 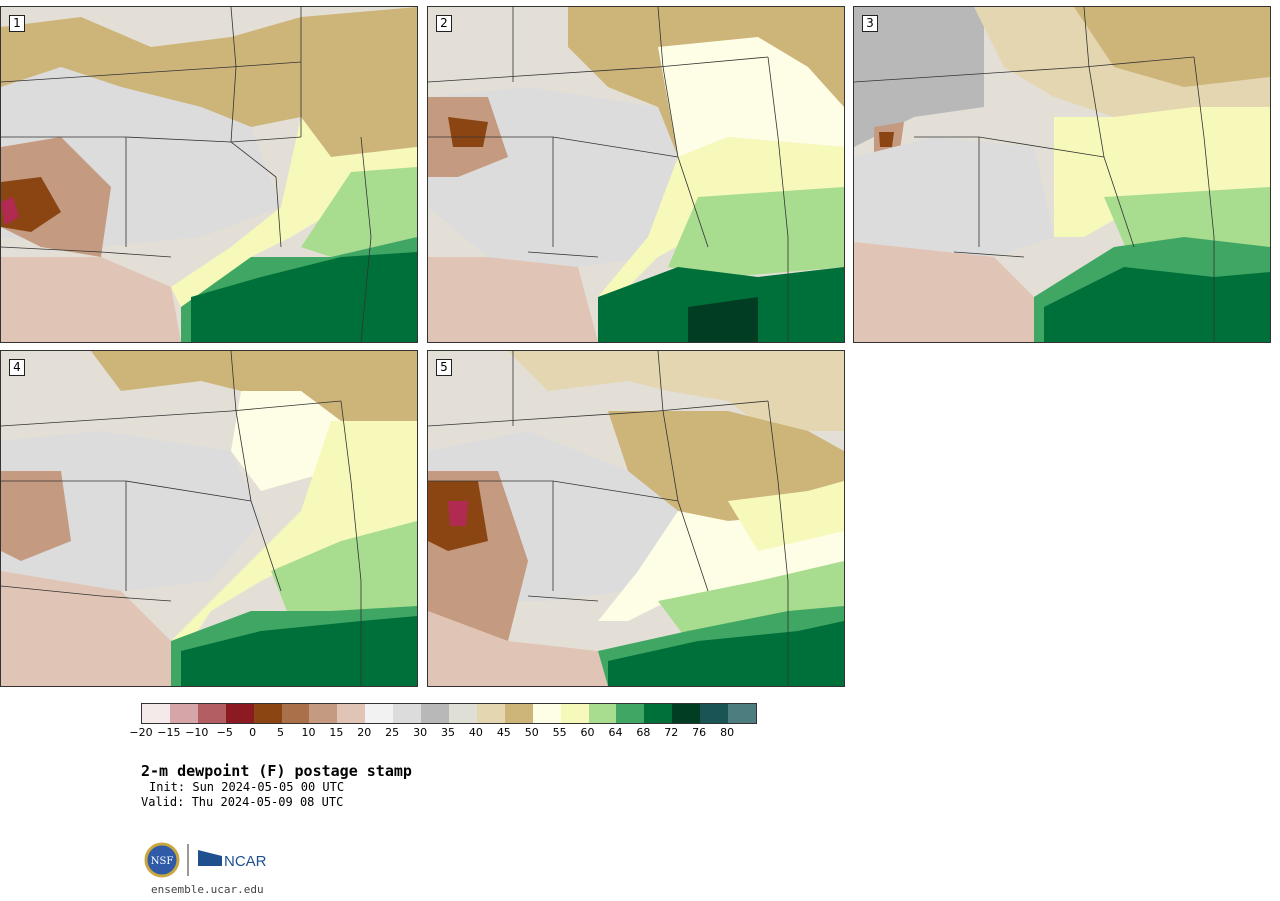 I want to click on map-panel-5: 5, so click(x=636, y=518).